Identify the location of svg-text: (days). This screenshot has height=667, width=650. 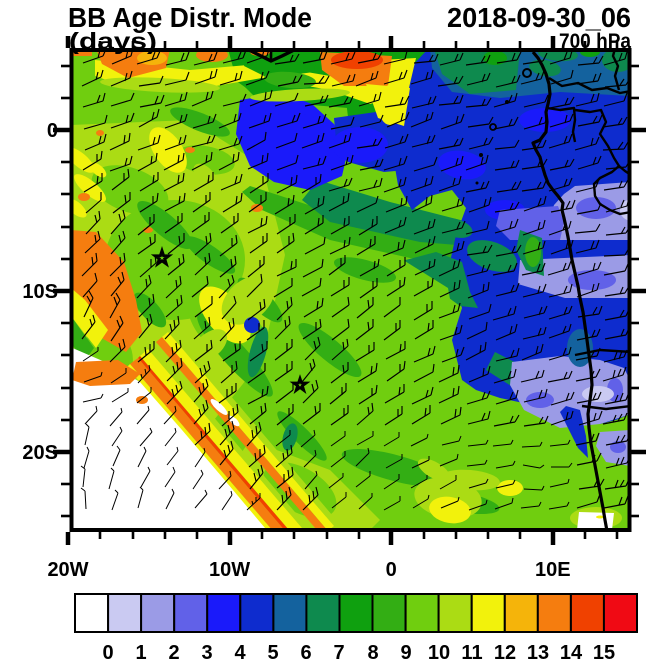
(113, 41).